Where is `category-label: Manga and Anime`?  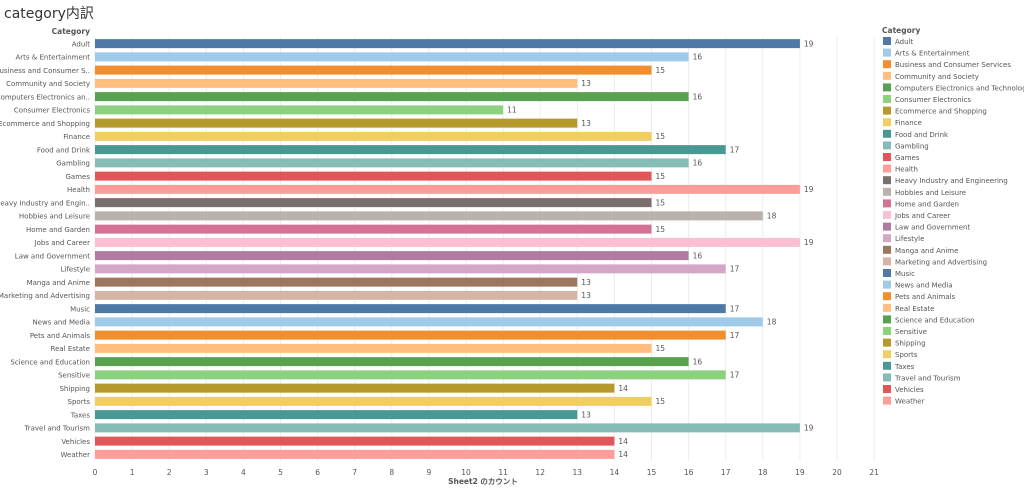 category-label: Manga and Anime is located at coordinates (58, 283).